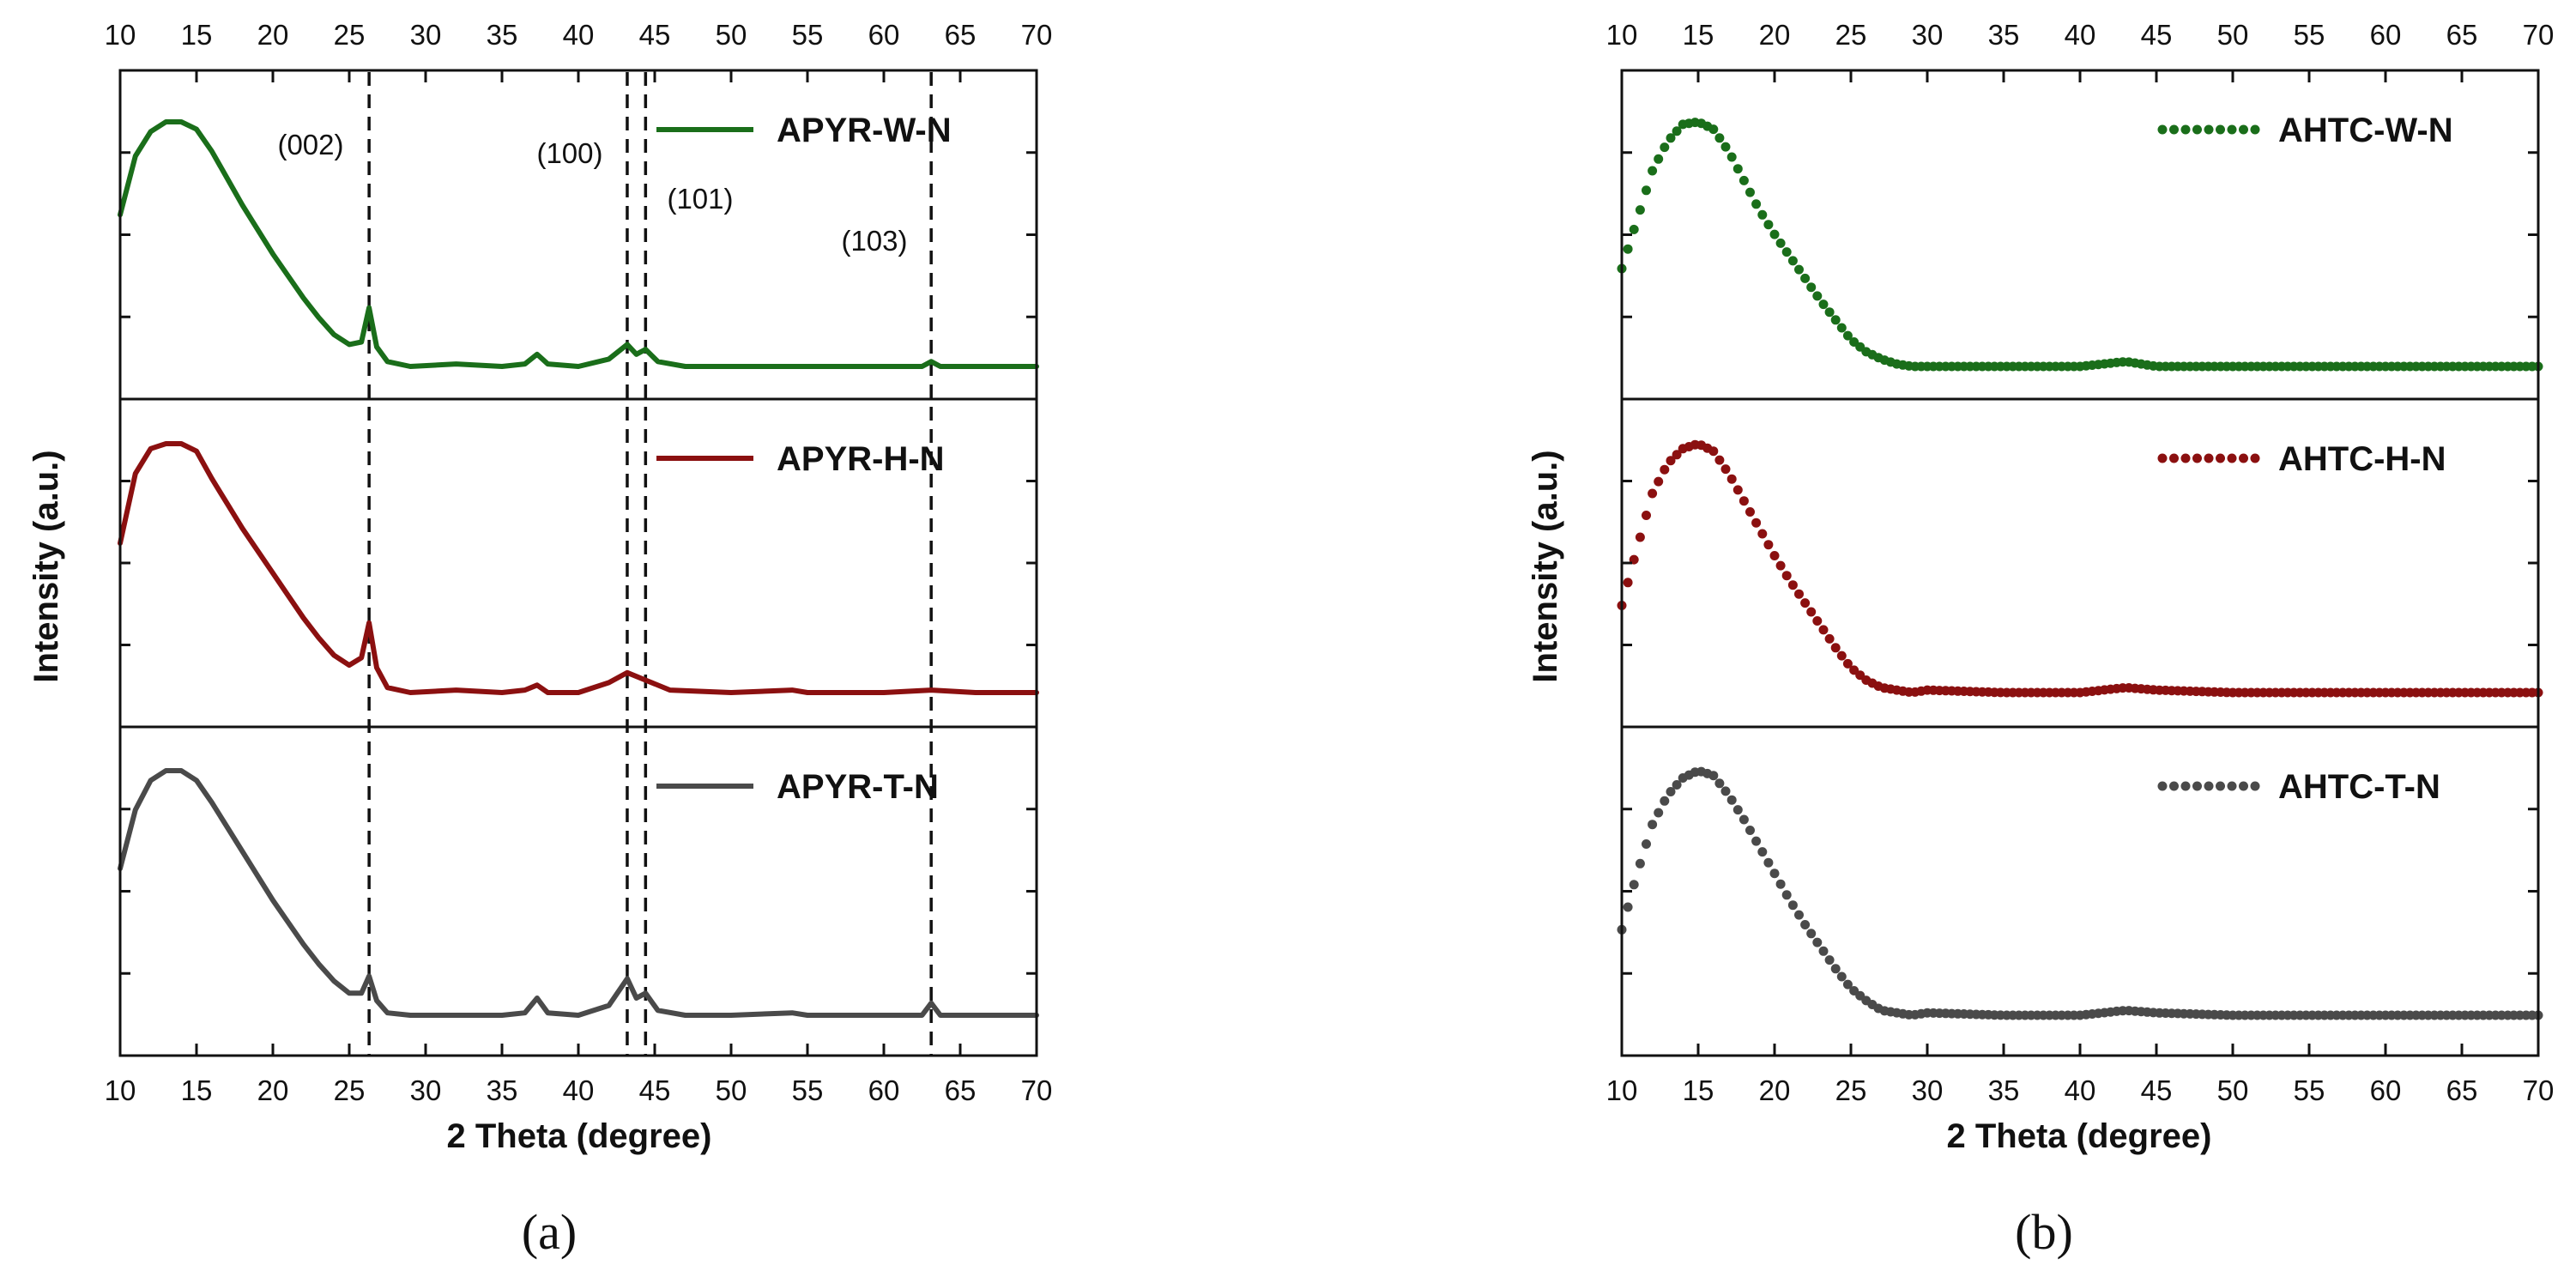 The image size is (2576, 1271). I want to click on bottom-tick-label: 10, so click(1622, 1090).